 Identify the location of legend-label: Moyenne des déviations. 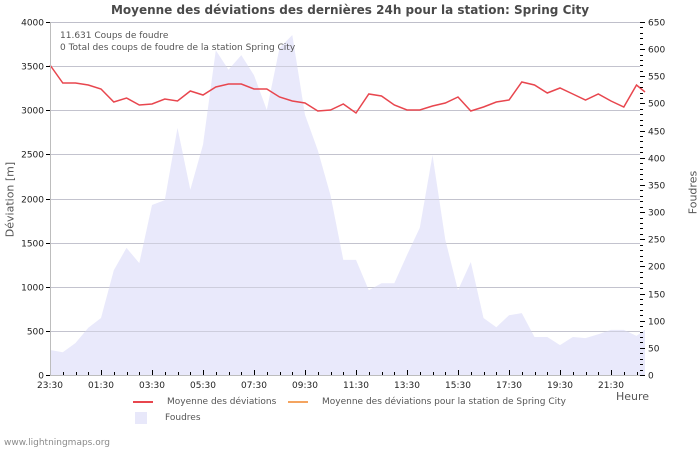
(222, 402).